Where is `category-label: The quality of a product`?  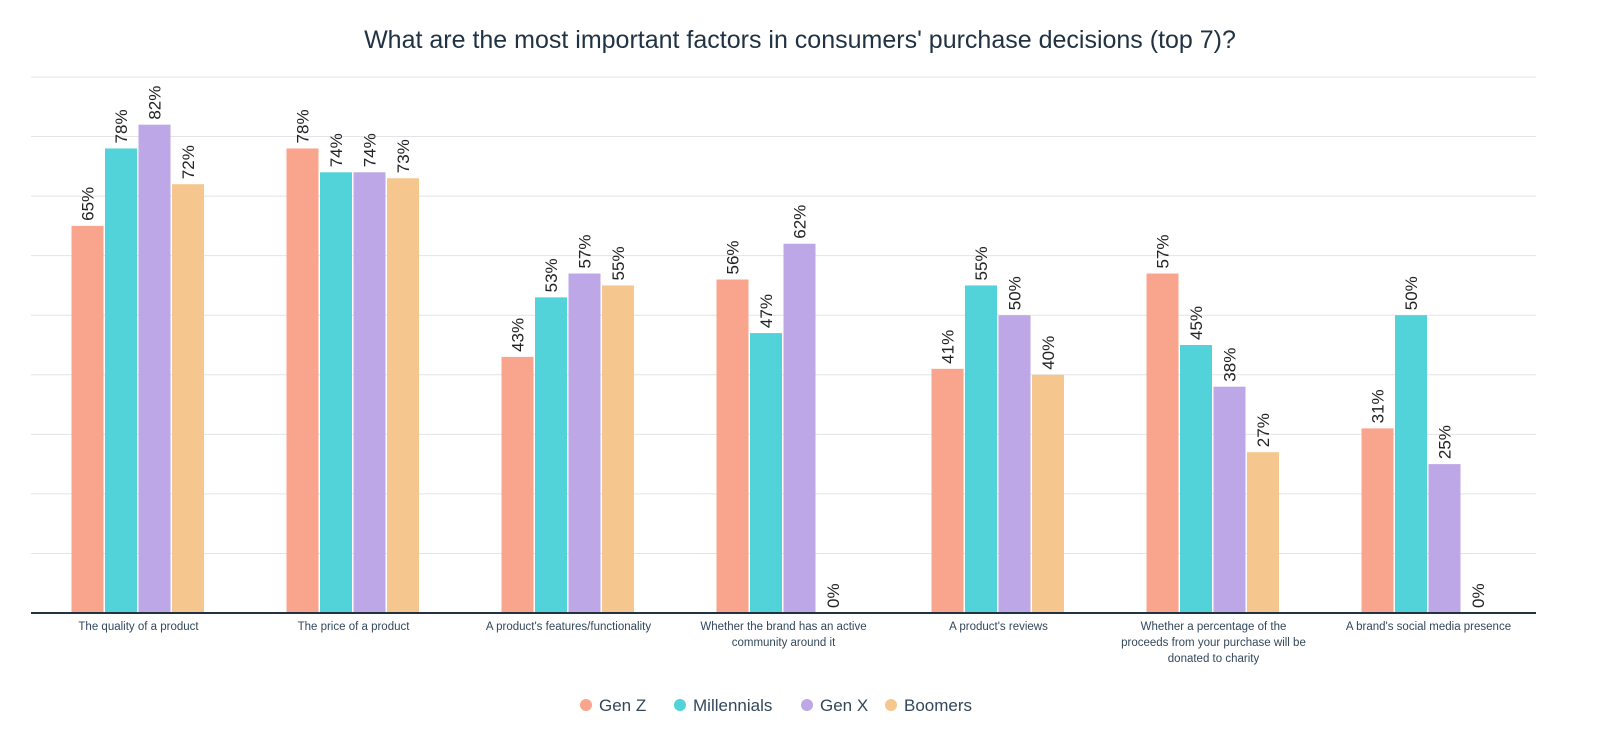 category-label: The quality of a product is located at coordinates (138, 627).